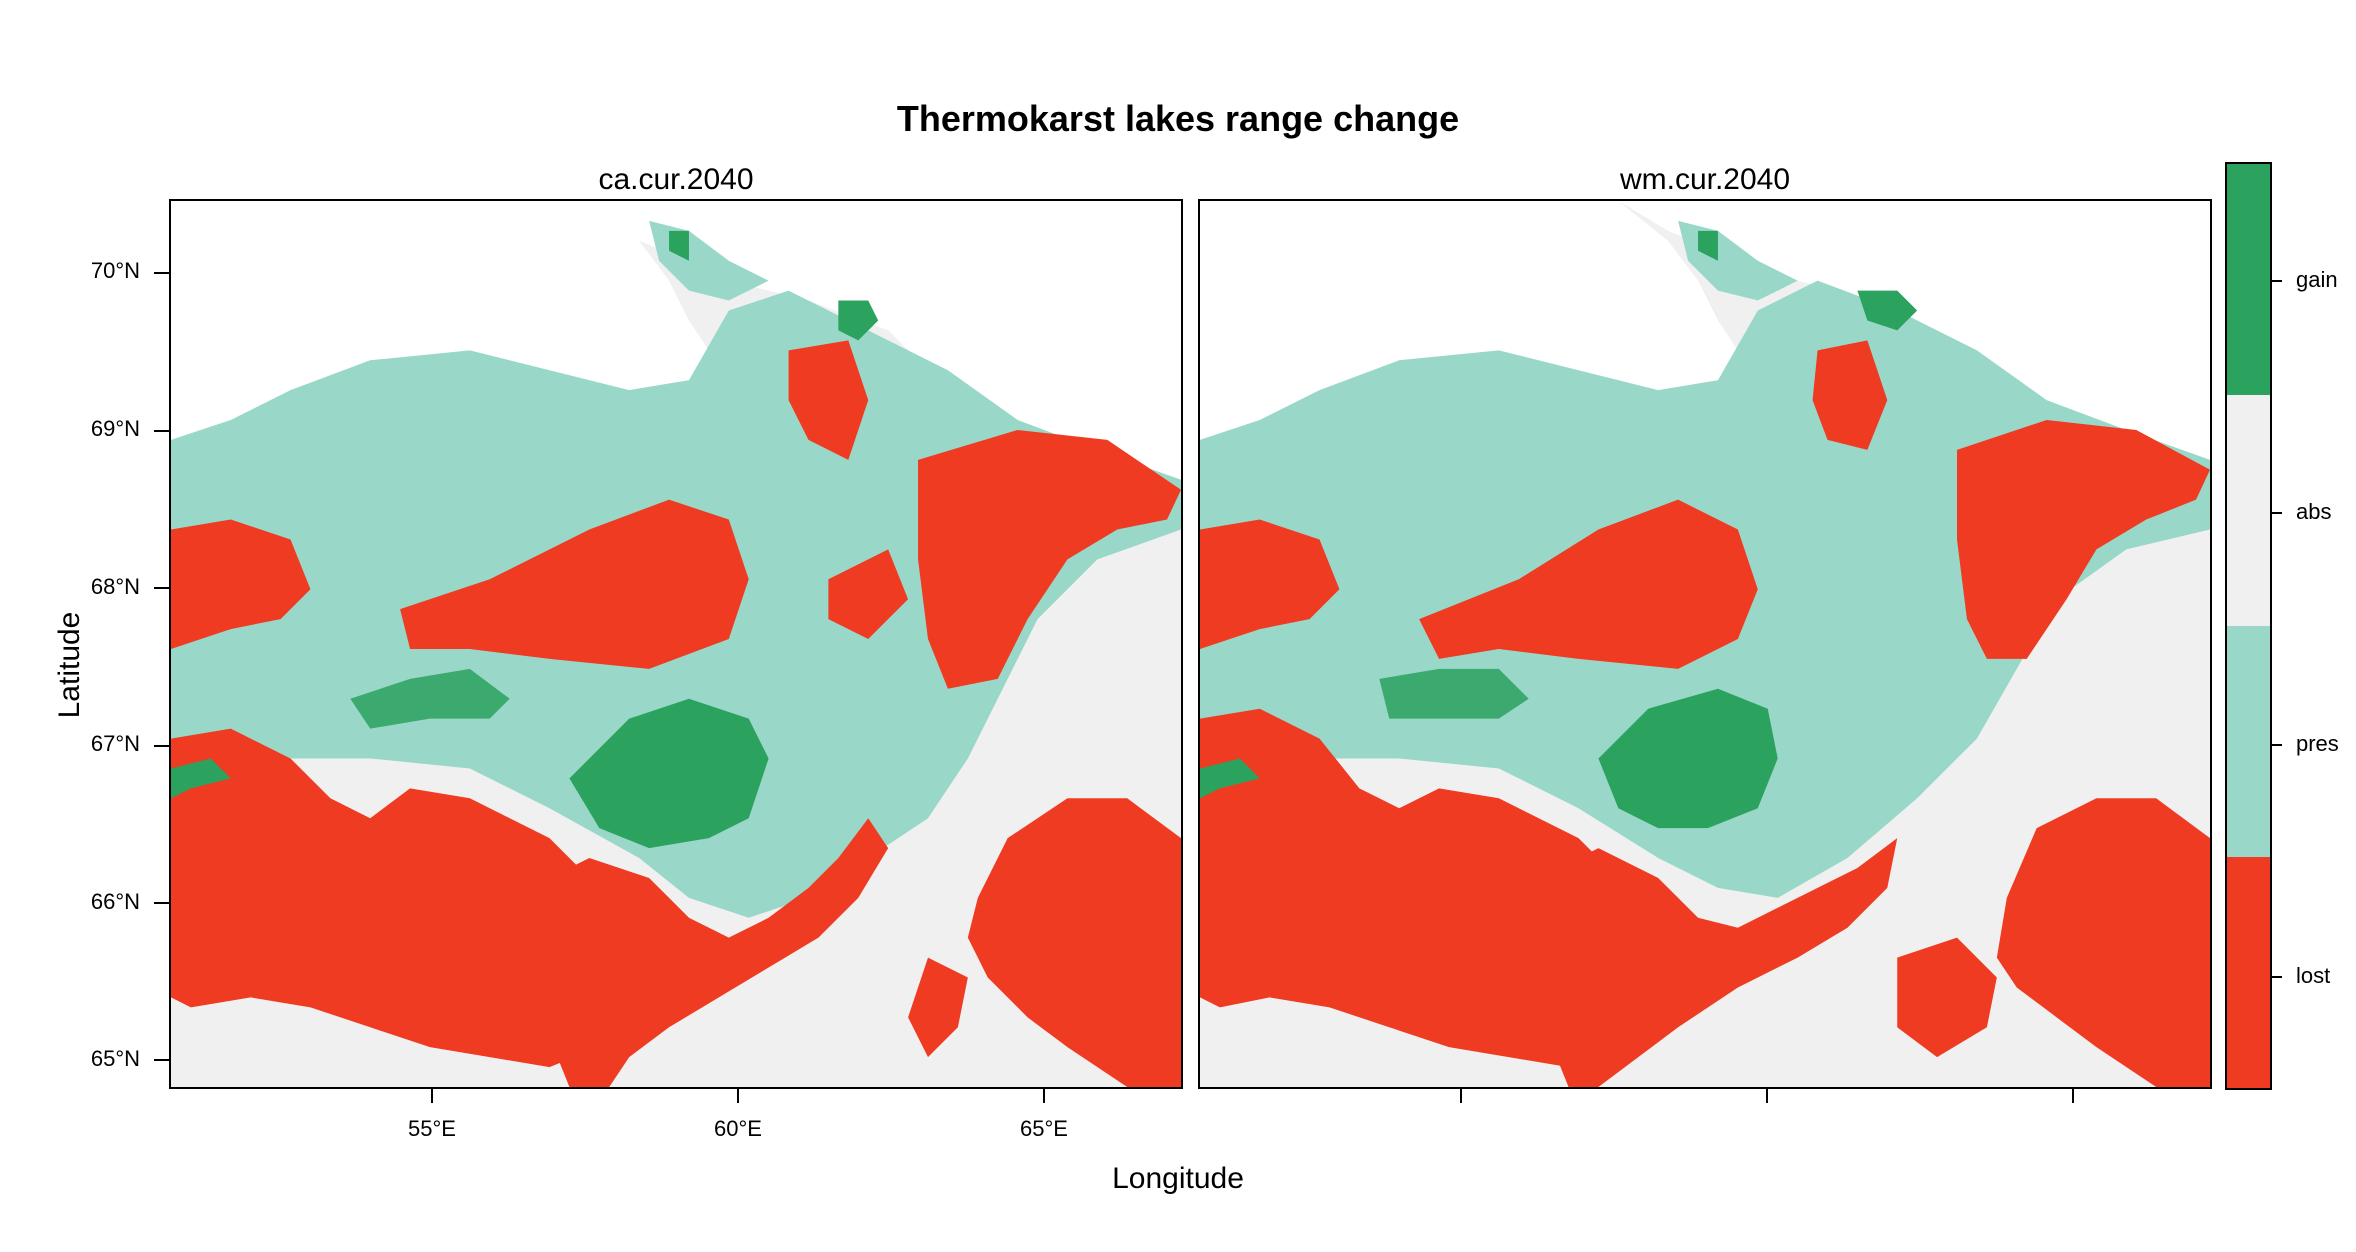 This screenshot has width=2356, height=1252. Describe the element at coordinates (1044, 1128) in the screenshot. I see `x-tick-label: 65°E` at that location.